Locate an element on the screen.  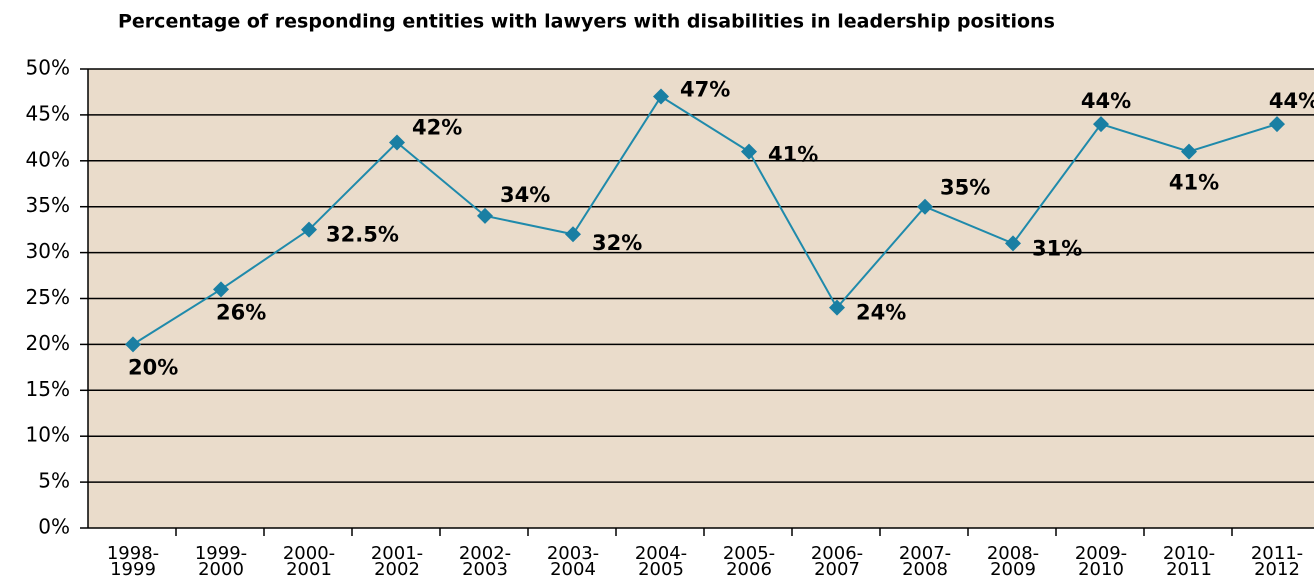
x-tick-label: 2003-2004 is located at coordinates (573, 561).